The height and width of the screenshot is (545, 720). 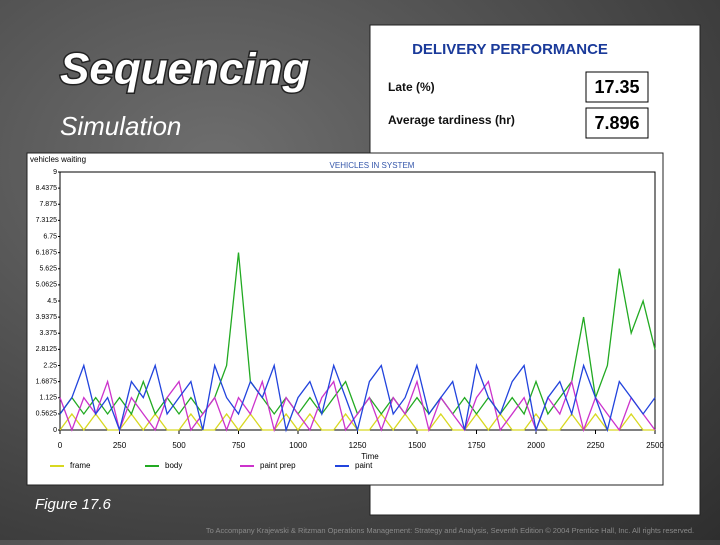 I want to click on y-tick-label: 5.625, so click(x=48, y=269).